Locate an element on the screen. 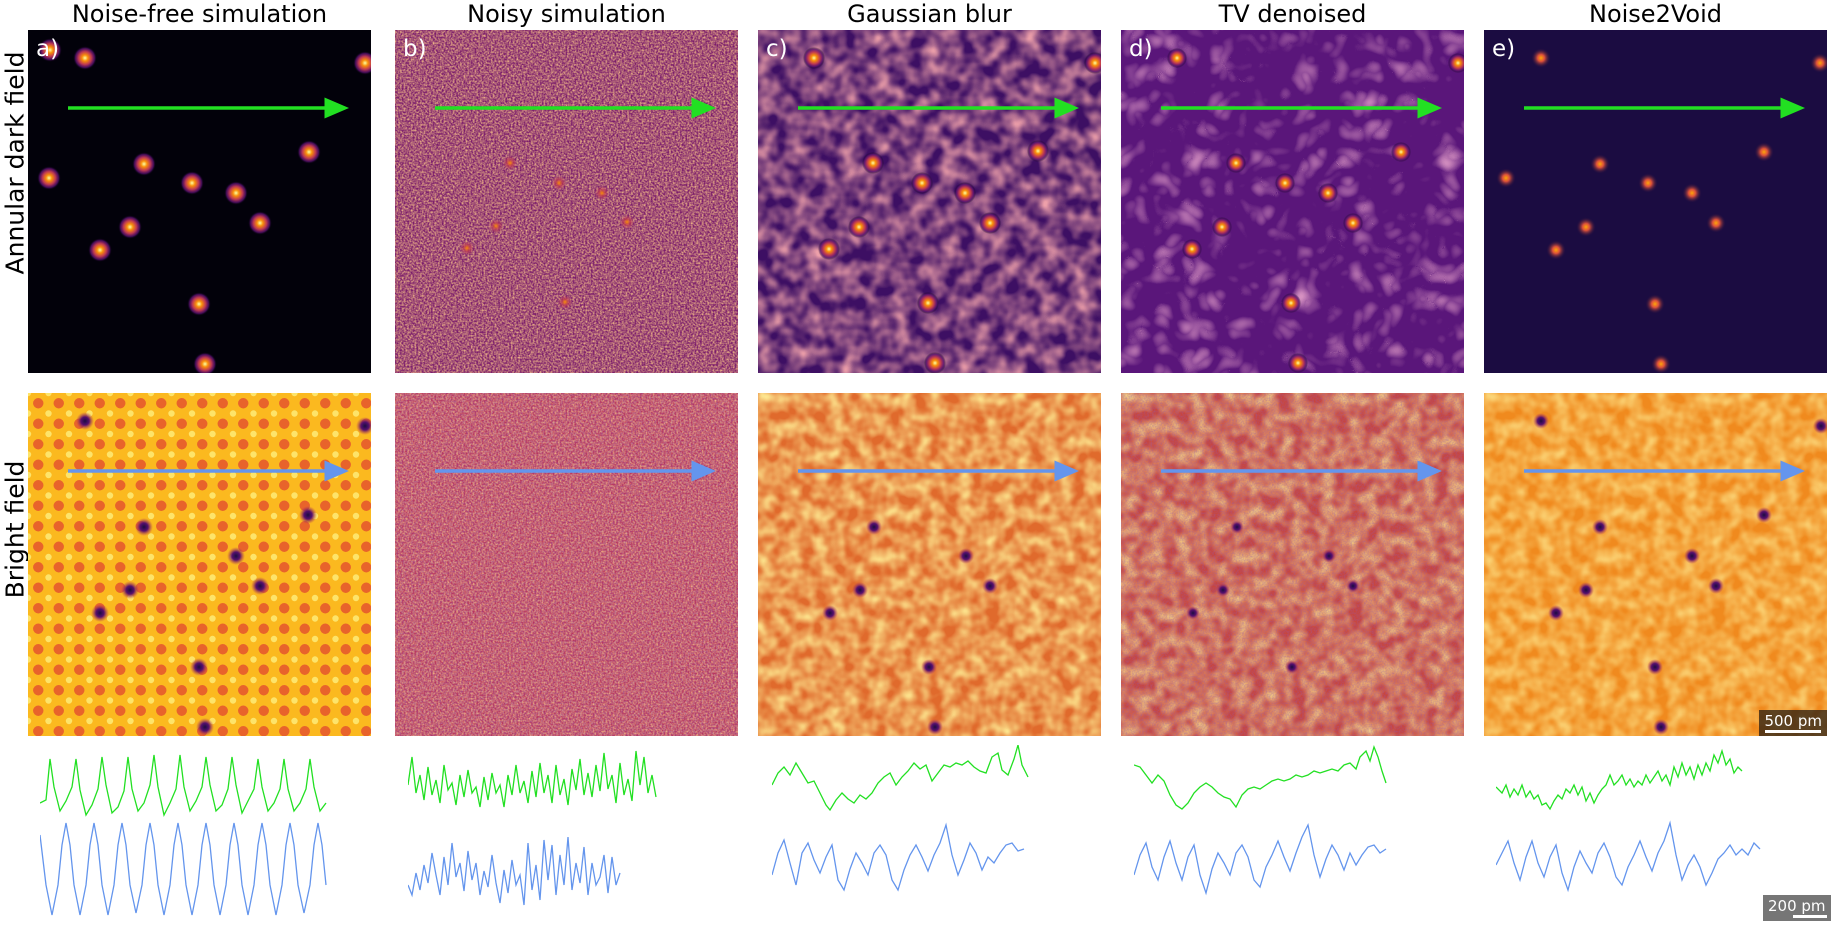  column-title-noise-free: Noise-free simulation is located at coordinates (199, 14).